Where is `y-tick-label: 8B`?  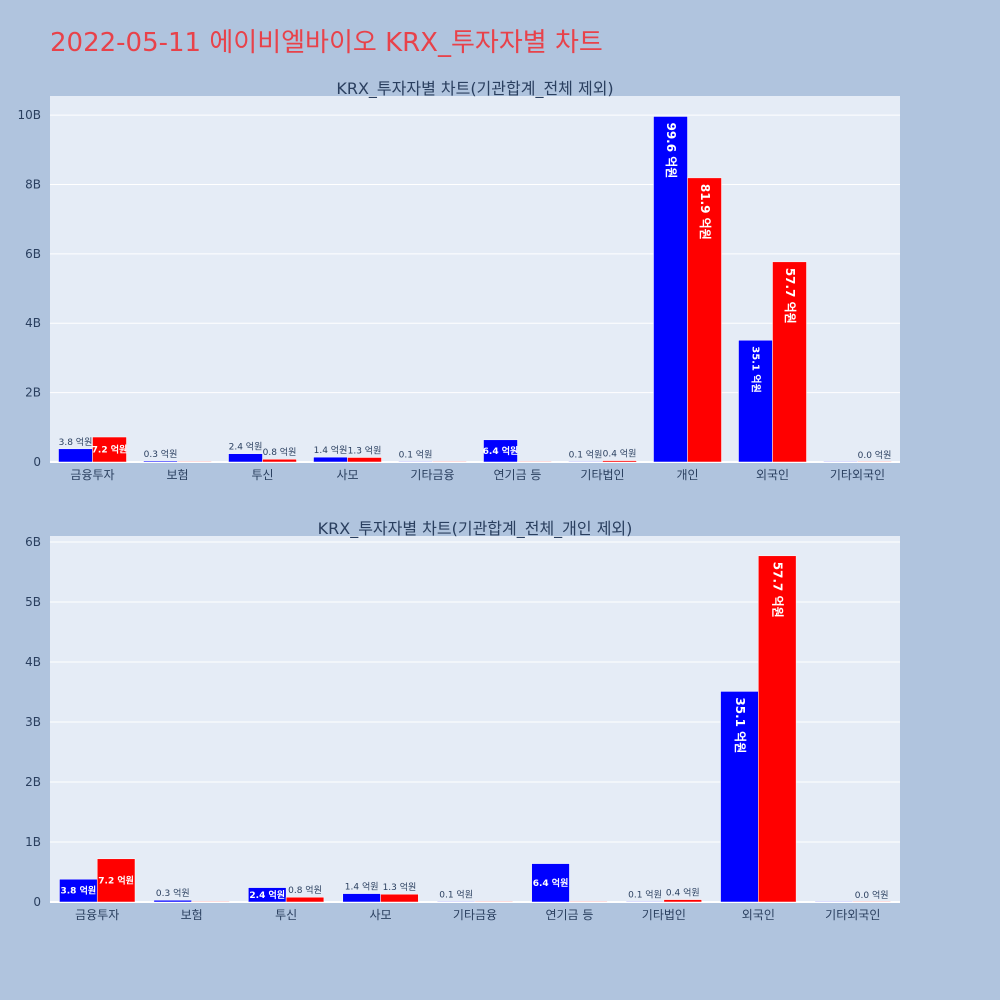
y-tick-label: 8B is located at coordinates (33, 184).